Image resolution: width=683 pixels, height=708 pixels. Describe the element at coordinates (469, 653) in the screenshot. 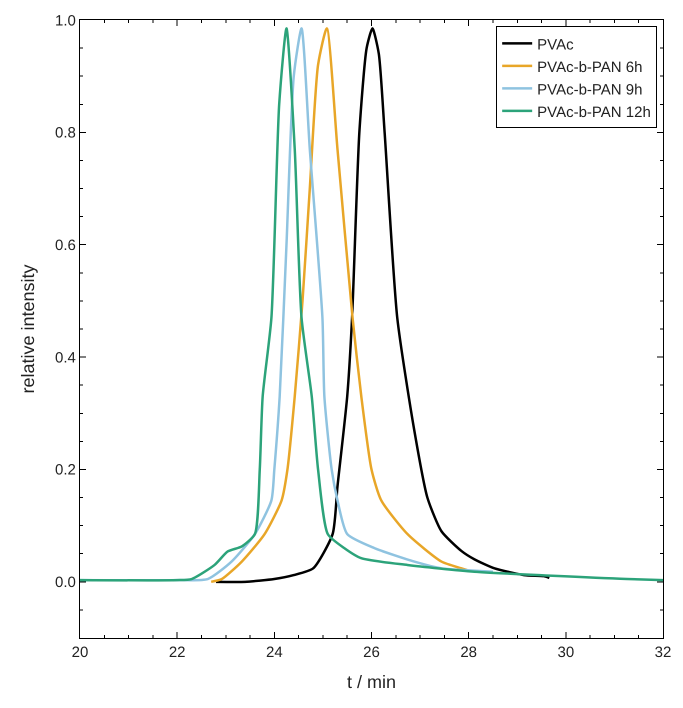

I see `x-tick-label: 28` at that location.